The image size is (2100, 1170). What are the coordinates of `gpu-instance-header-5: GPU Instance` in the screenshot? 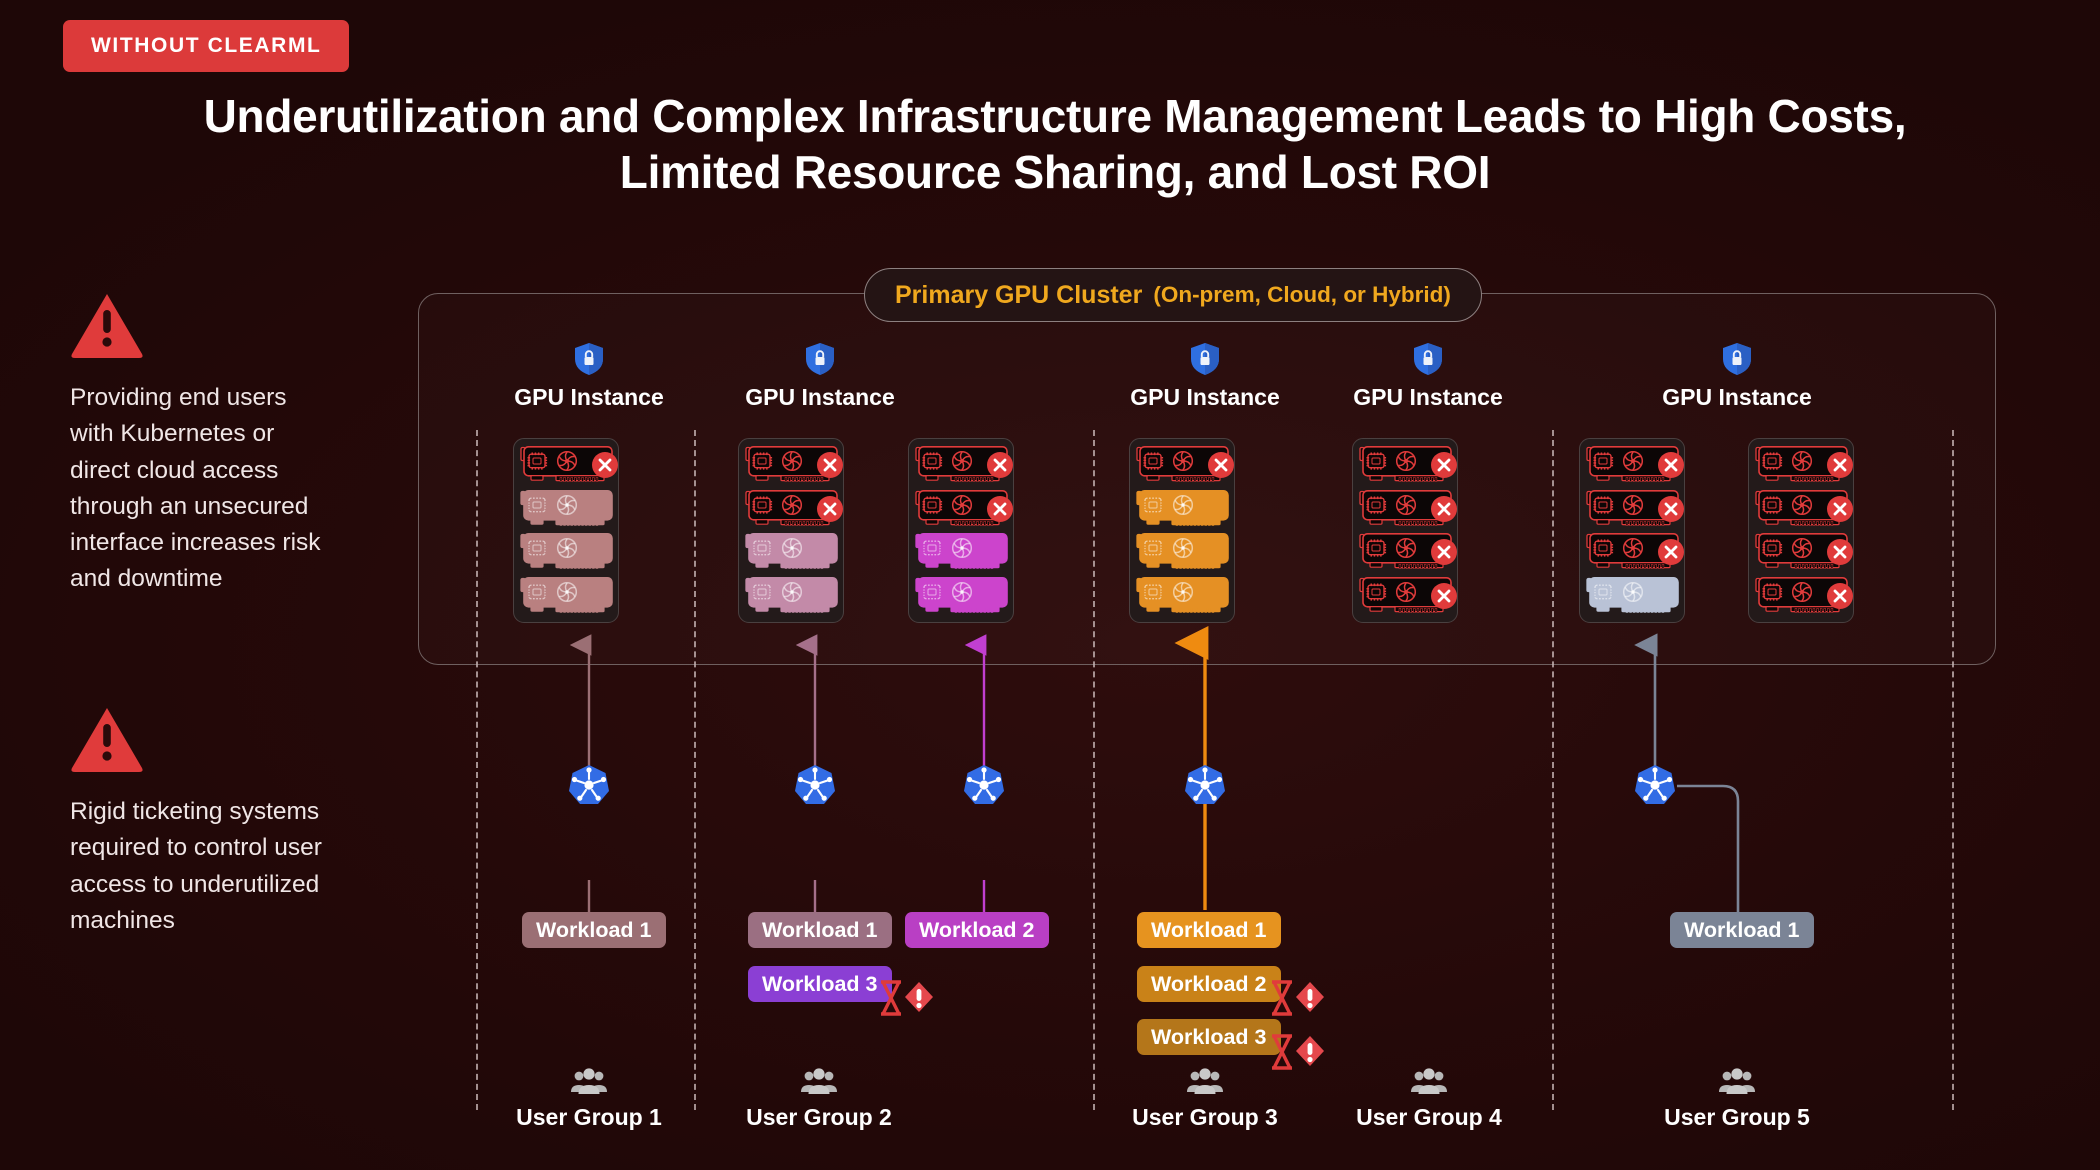 It's located at (1737, 376).